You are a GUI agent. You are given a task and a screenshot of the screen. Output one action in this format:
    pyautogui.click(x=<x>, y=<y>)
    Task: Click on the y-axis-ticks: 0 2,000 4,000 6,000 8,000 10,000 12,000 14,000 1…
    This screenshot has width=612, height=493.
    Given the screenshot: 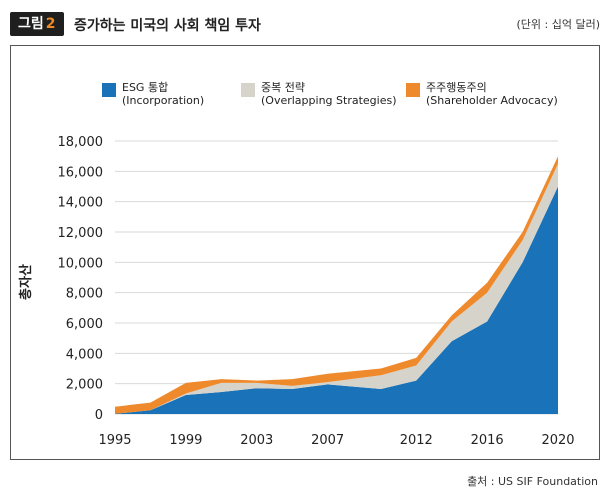 What is the action you would take?
    pyautogui.click(x=81, y=279)
    